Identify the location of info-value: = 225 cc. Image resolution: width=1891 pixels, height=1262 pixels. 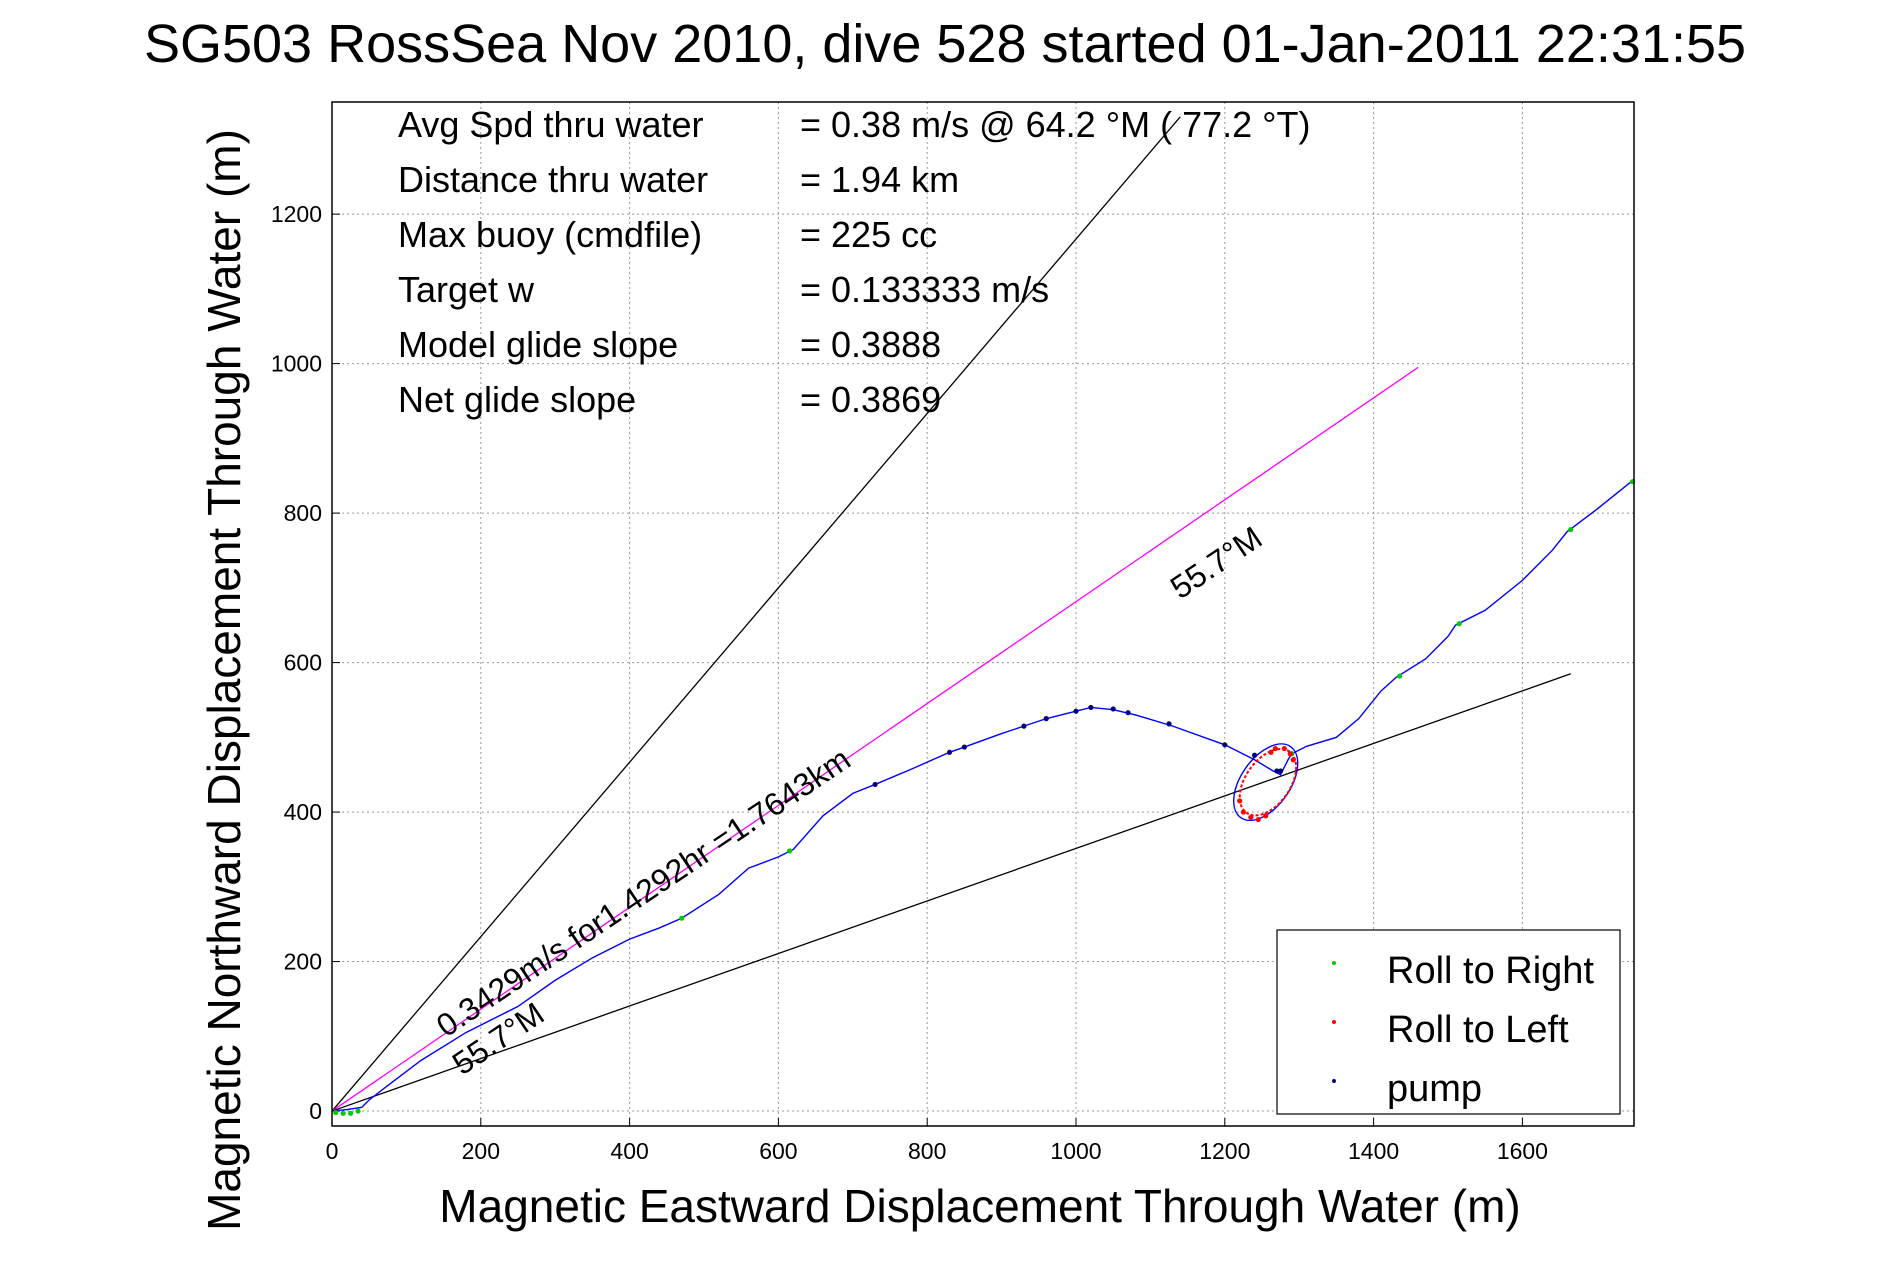
(868, 234).